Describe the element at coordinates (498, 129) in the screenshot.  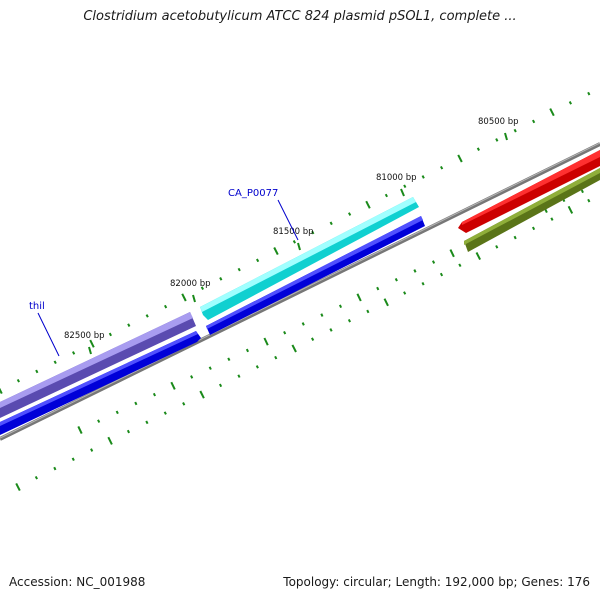
I see `position-label-80500: 80500 bp` at that location.